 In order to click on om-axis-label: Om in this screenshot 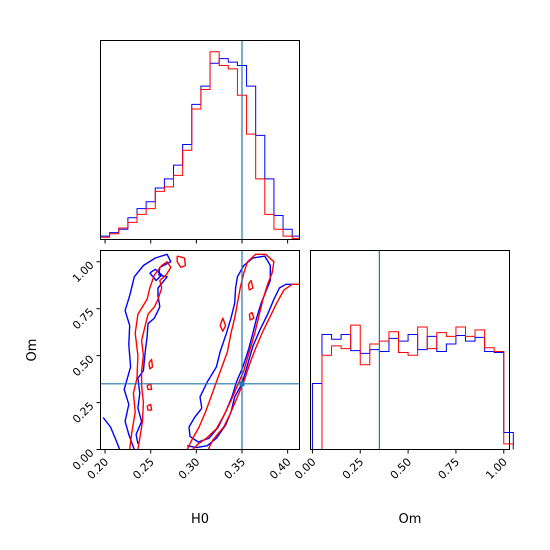, I will do `click(32, 350)`.